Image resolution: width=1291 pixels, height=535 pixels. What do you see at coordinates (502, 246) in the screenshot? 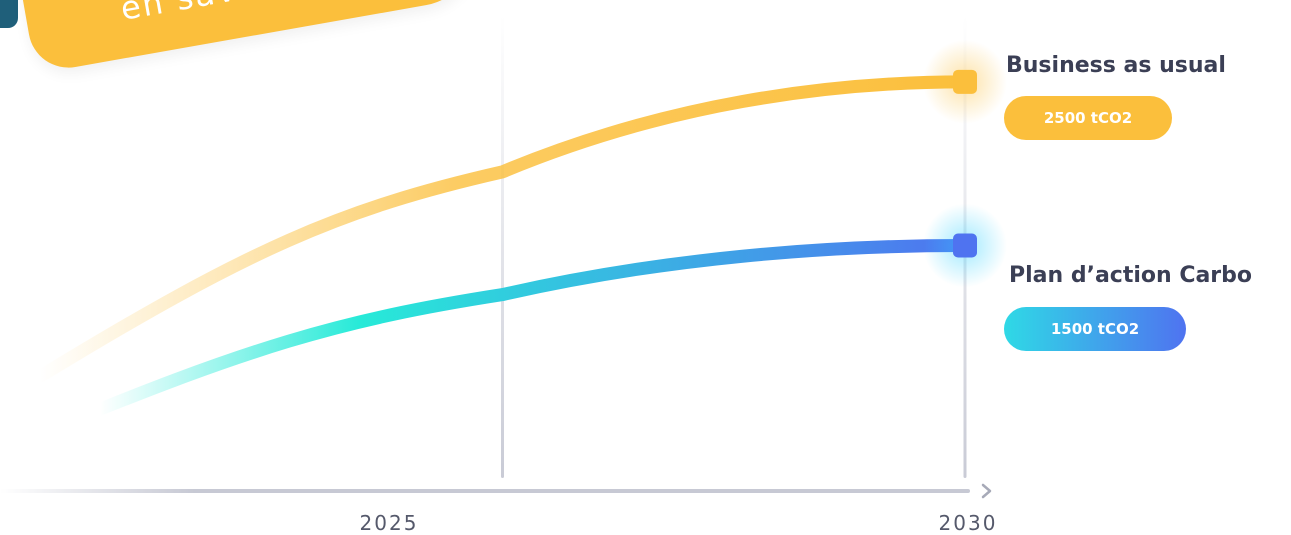
I see `grid-line-2025` at bounding box center [502, 246].